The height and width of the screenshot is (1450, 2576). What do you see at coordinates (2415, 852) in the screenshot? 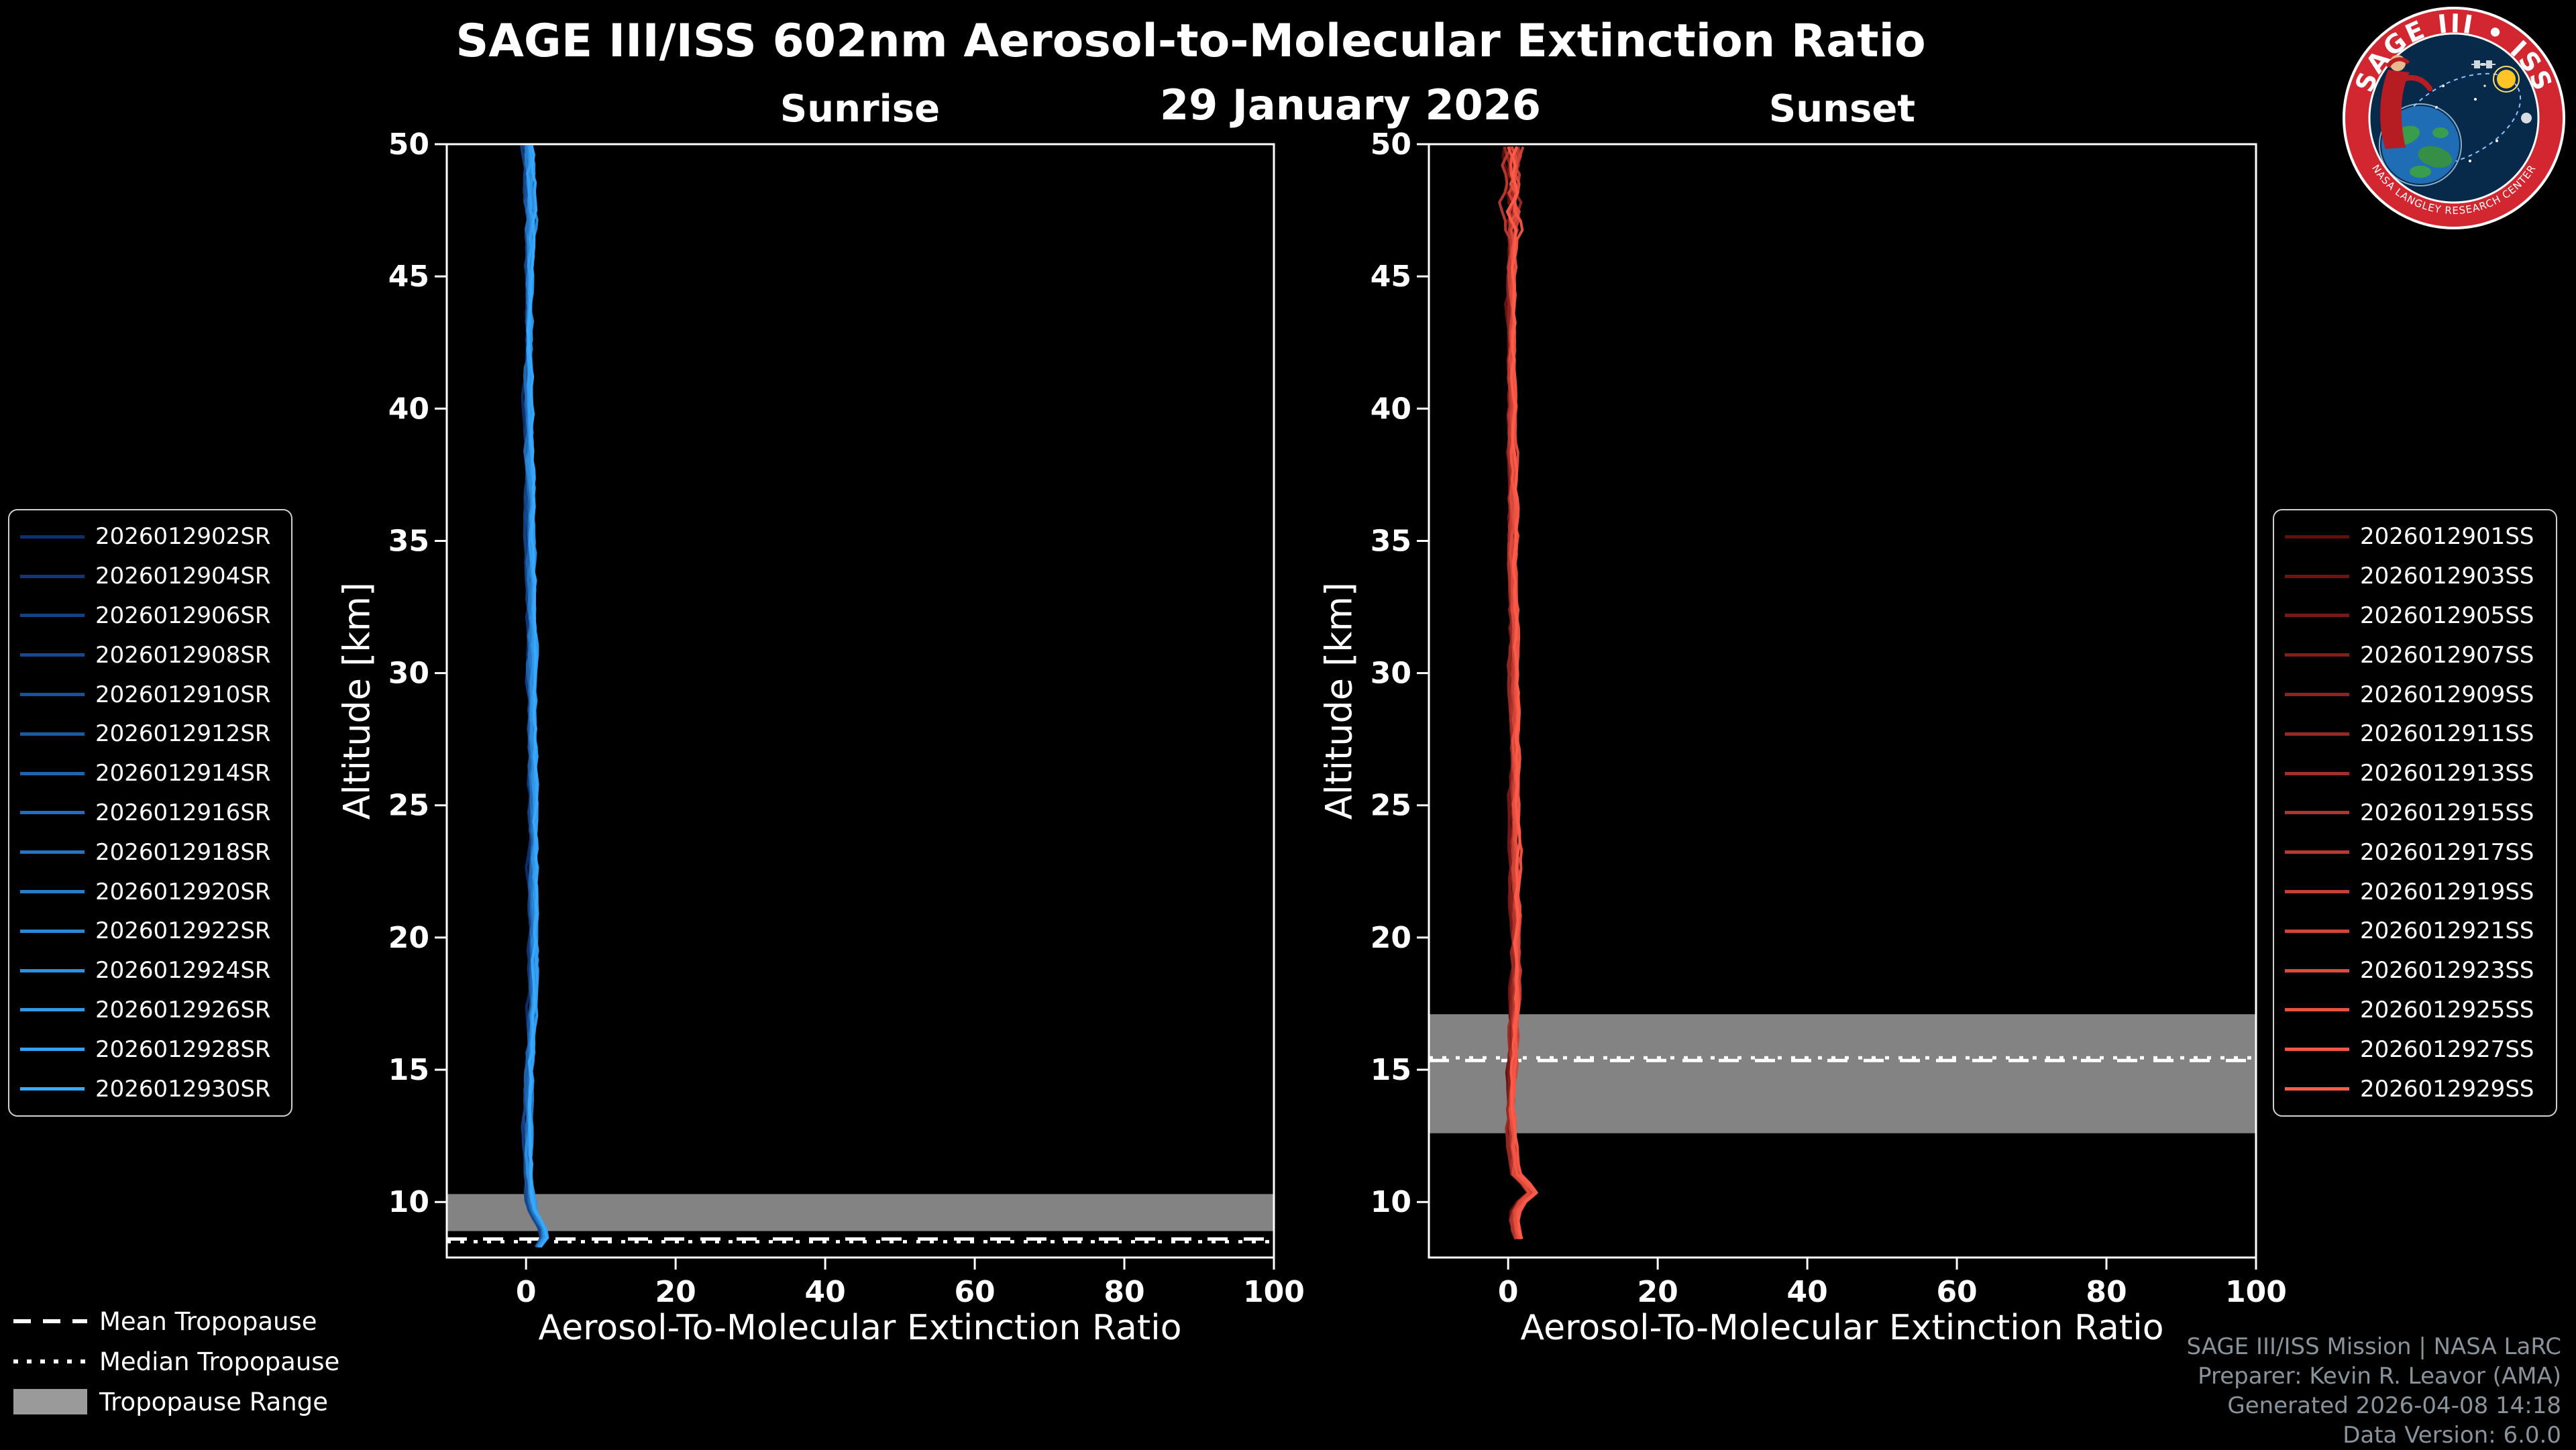
I see `legend-item: 2026012917SS` at bounding box center [2415, 852].